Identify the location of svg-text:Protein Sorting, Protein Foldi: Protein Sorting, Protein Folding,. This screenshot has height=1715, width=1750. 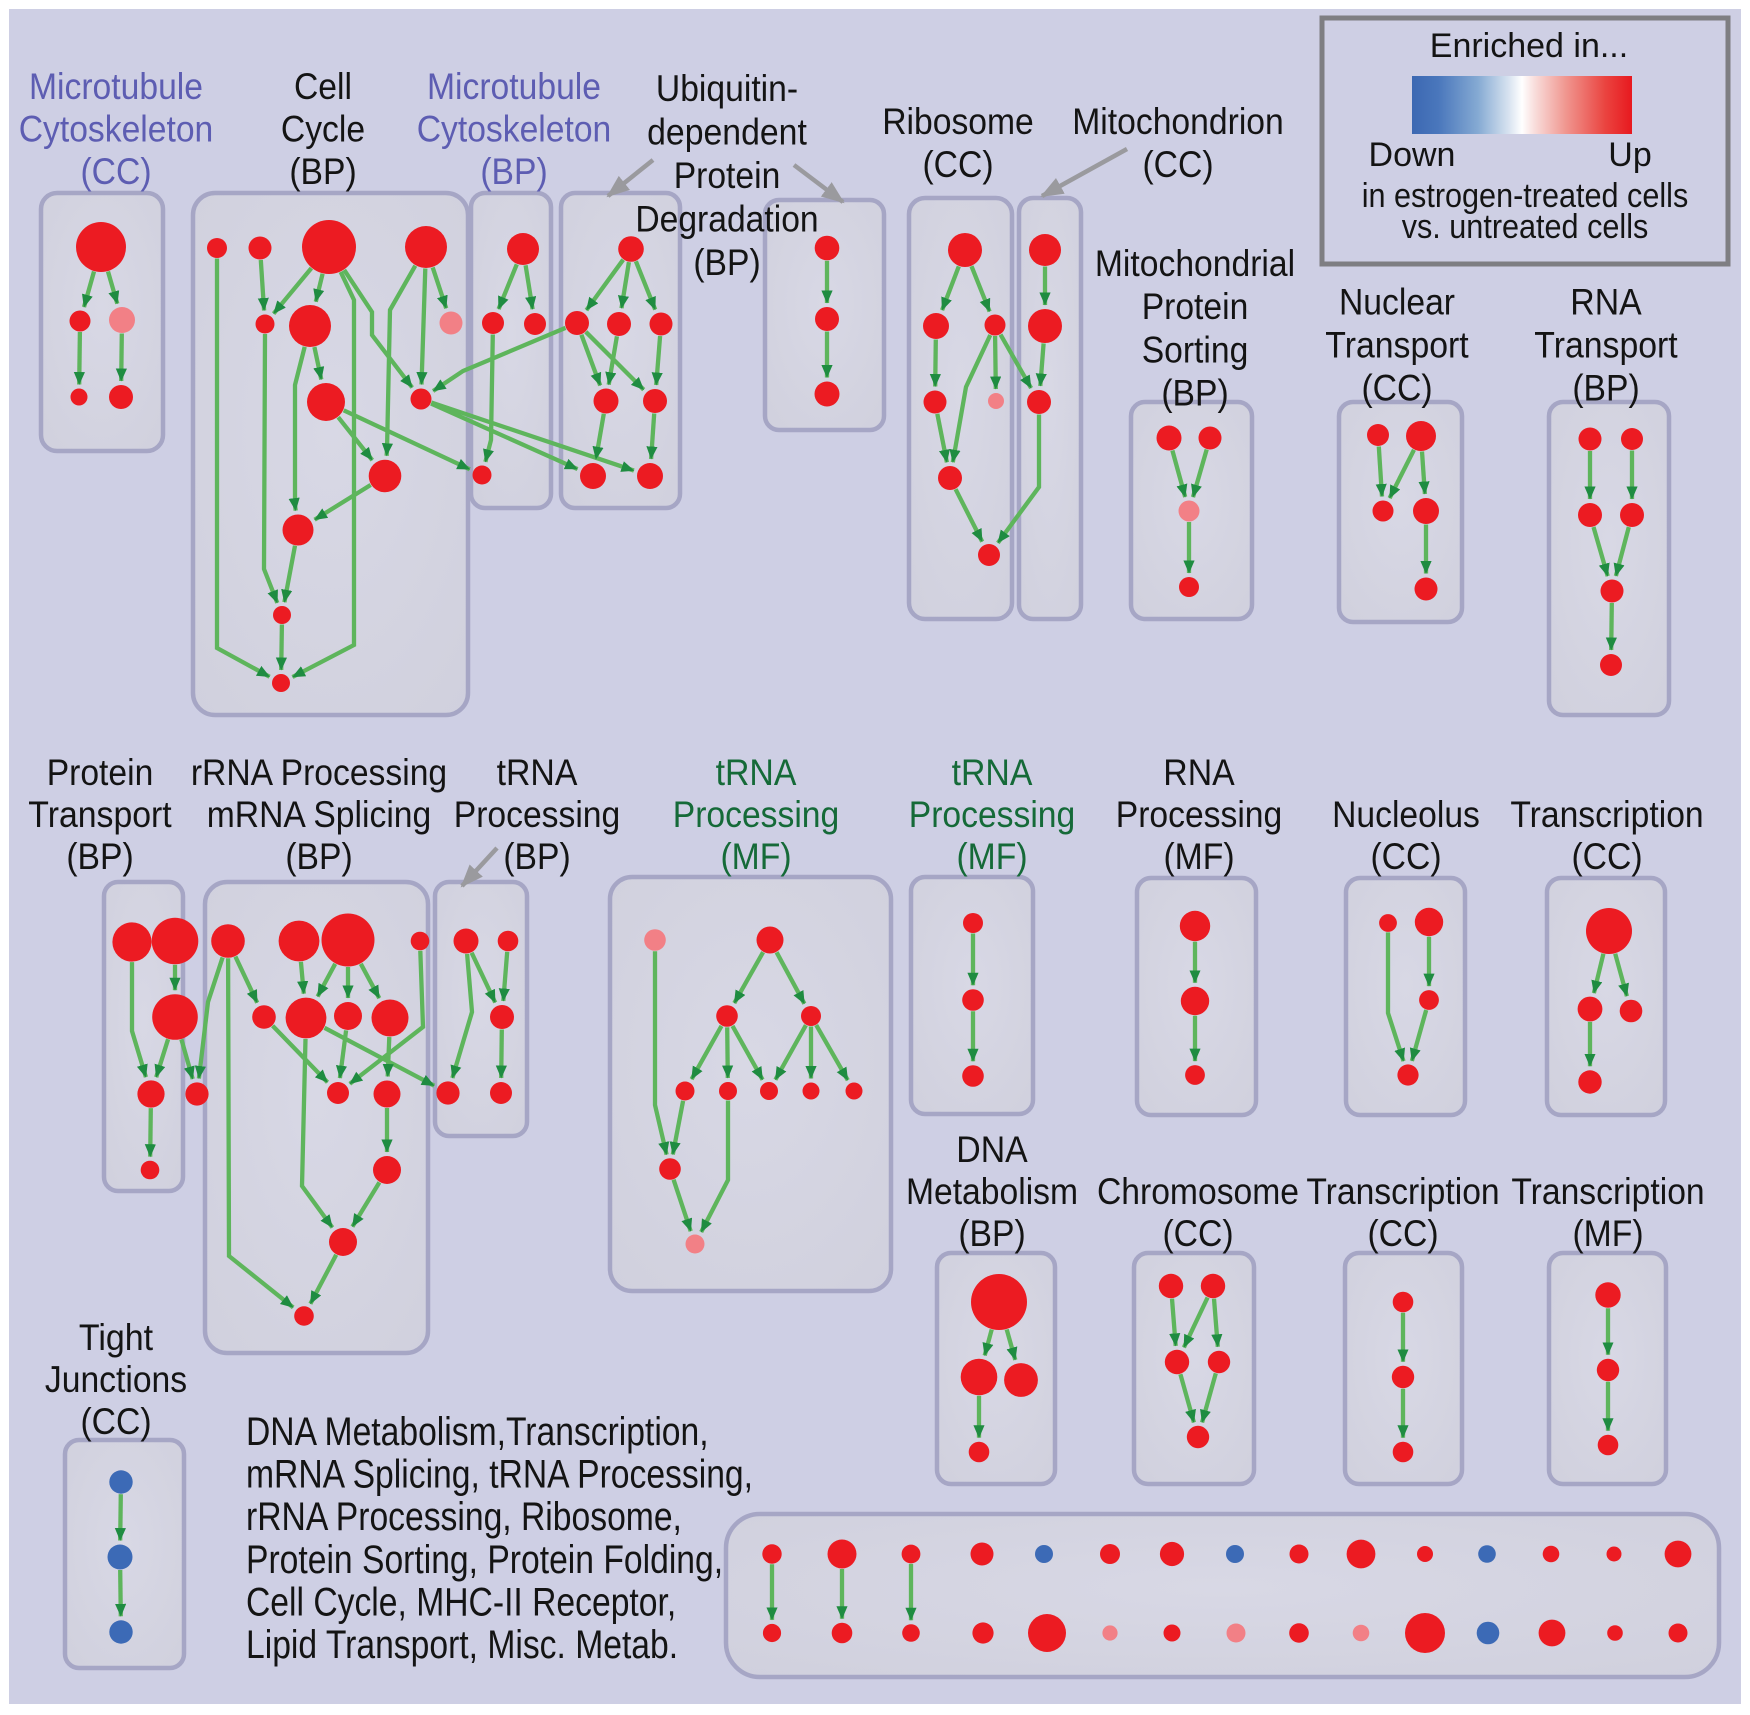
(484, 1560).